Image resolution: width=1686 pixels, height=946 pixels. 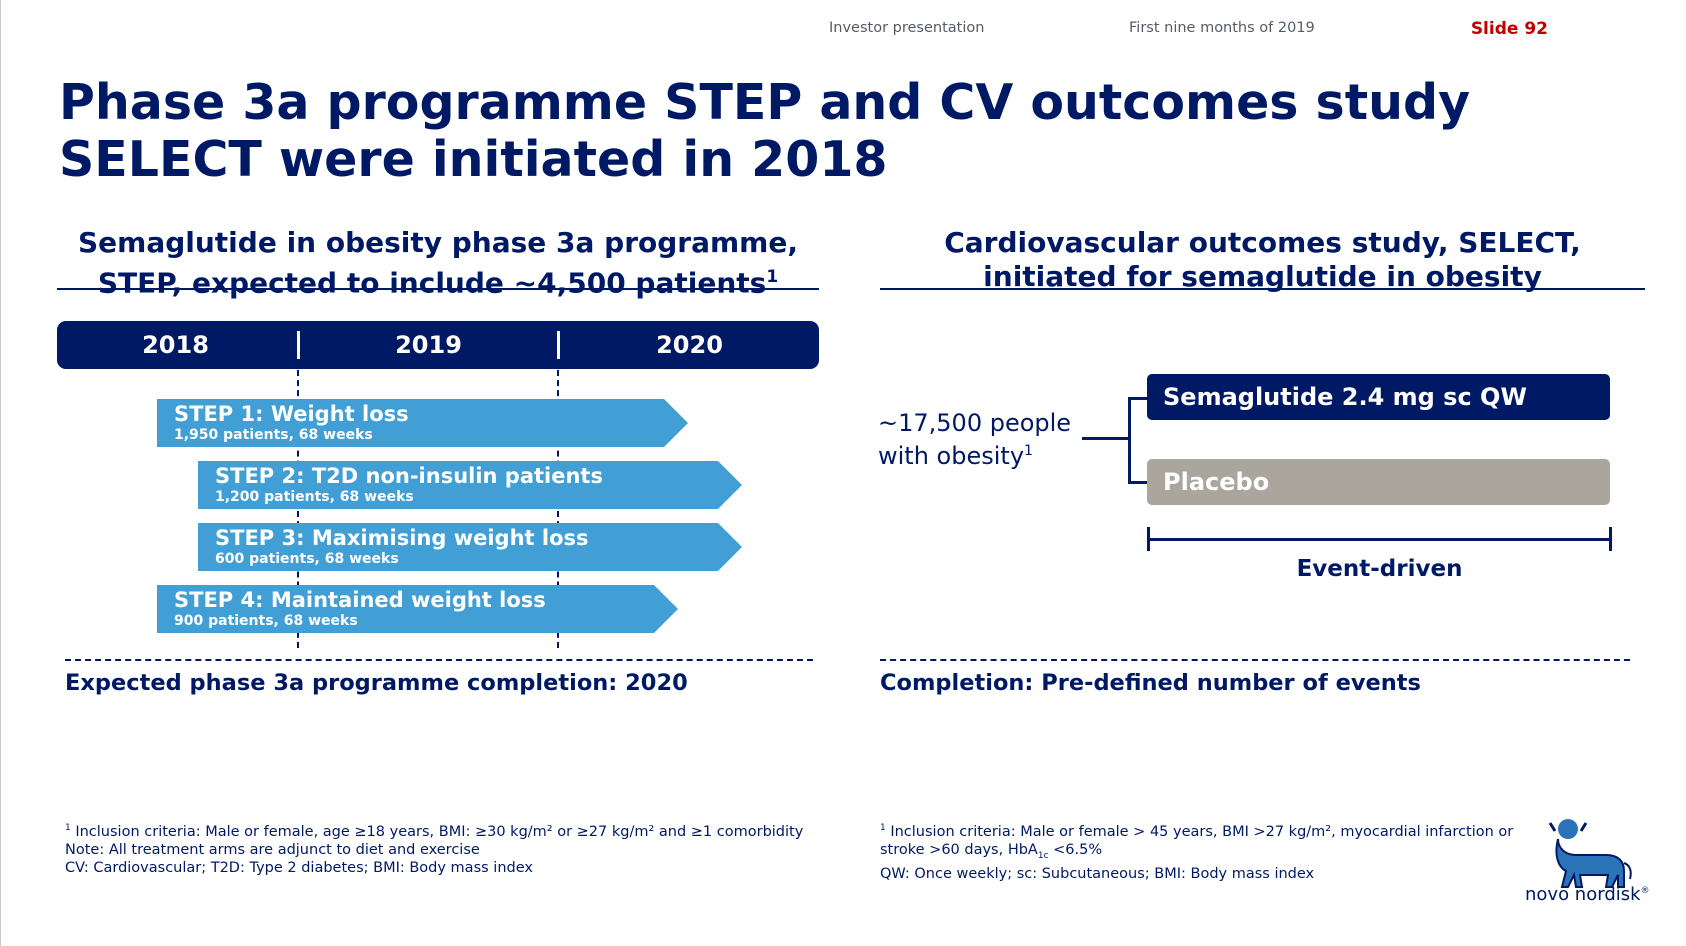 I want to click on timeline-divider-2020, so click(x=558, y=509).